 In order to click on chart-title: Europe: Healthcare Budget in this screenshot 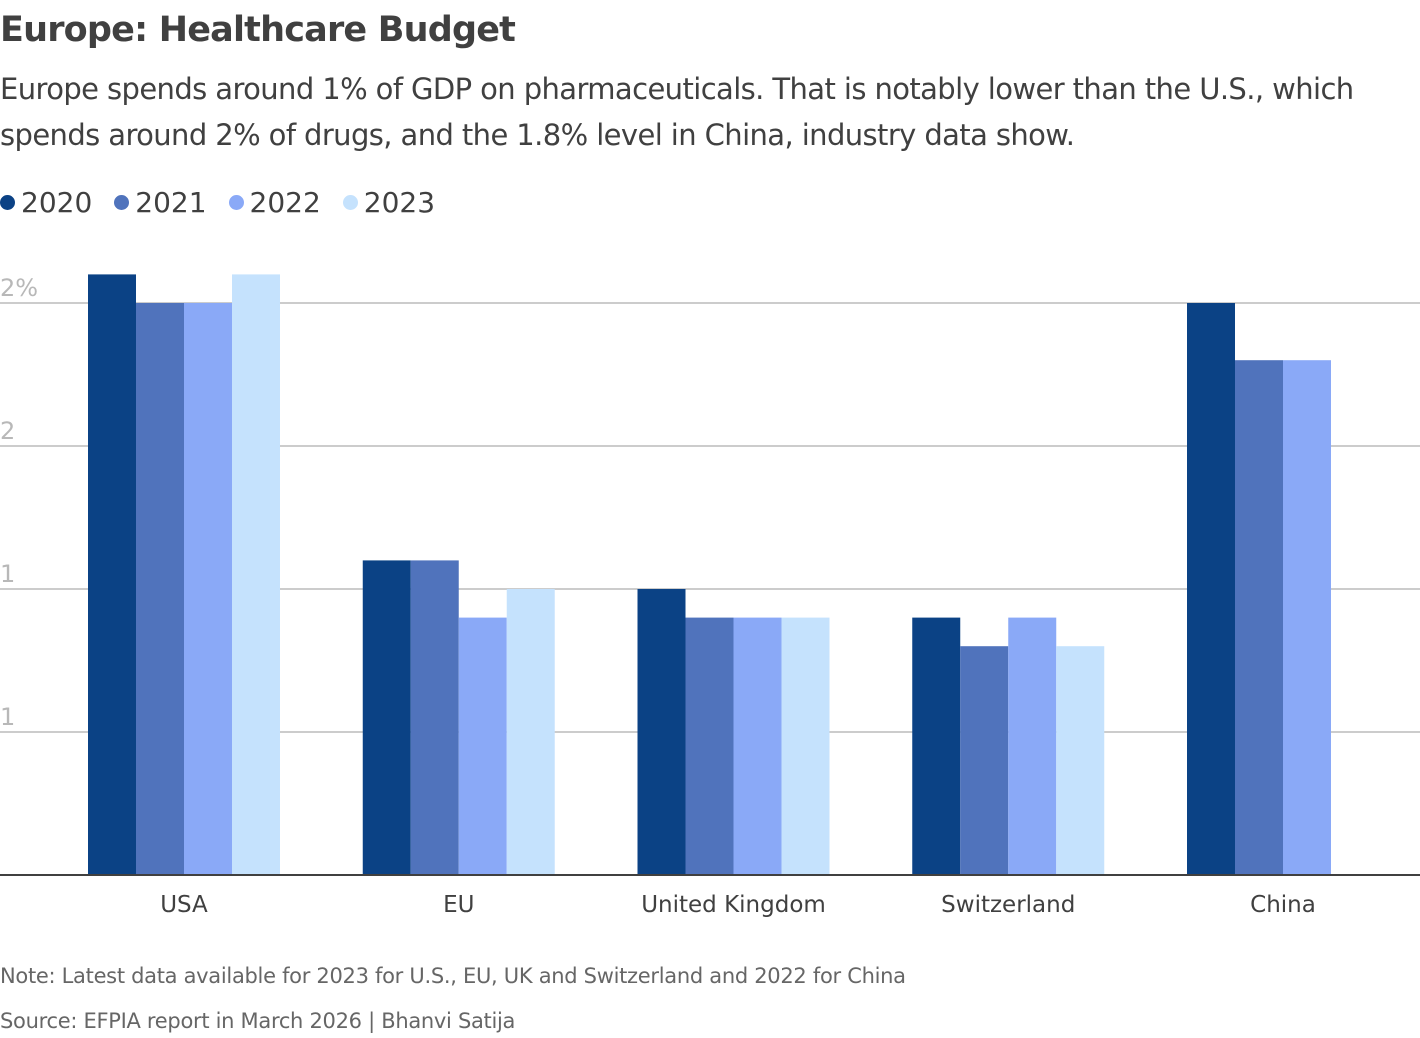, I will do `click(258, 30)`.